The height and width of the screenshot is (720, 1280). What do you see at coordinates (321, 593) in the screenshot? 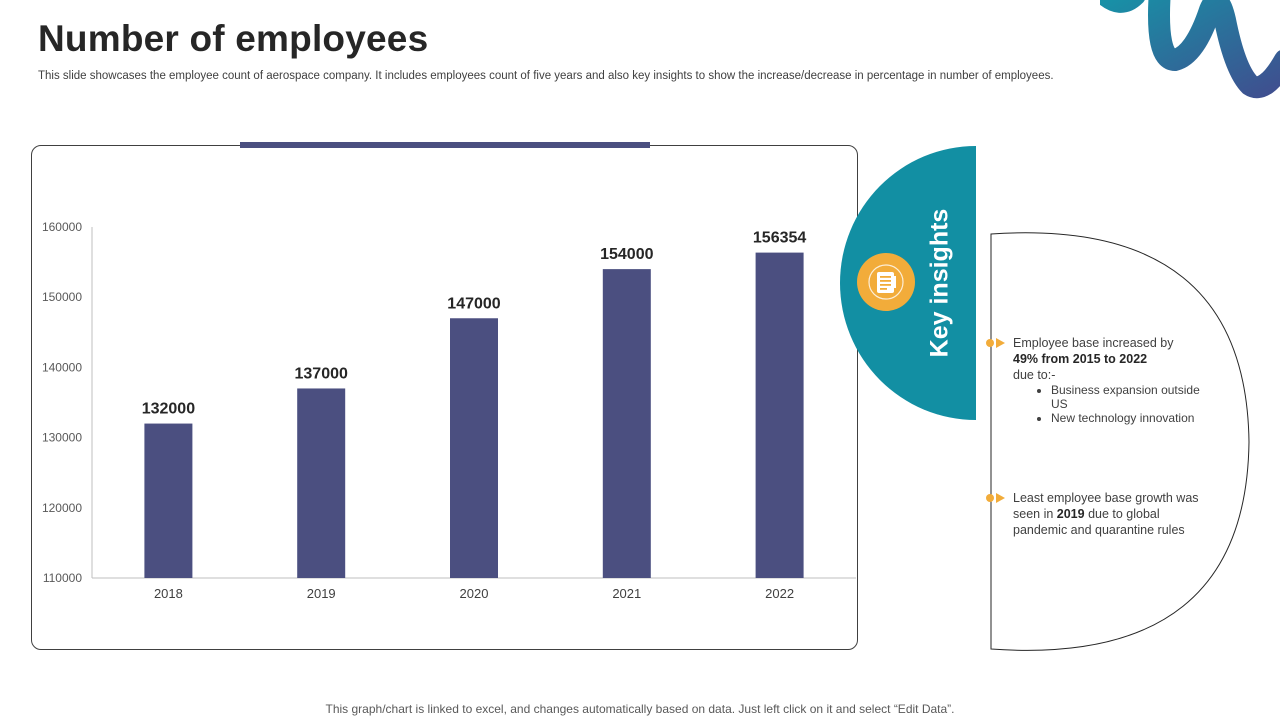
I see `x-tick-label: 2019` at bounding box center [321, 593].